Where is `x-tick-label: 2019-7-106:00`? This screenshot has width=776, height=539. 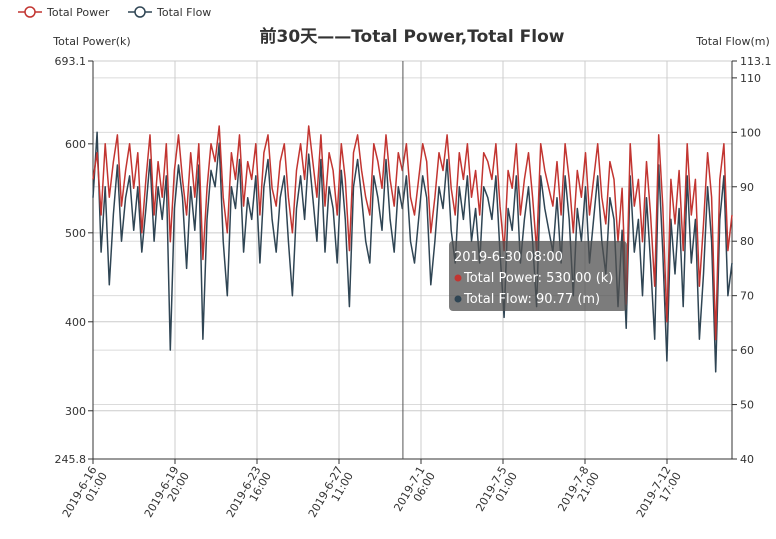
x-tick-label: 2019-7-106:00 is located at coordinates (414, 492).